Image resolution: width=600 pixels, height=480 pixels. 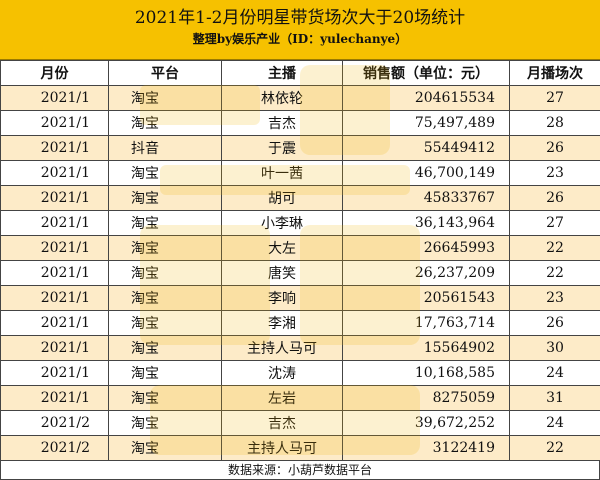 I want to click on host-cell: 沈涛, so click(x=282, y=373).